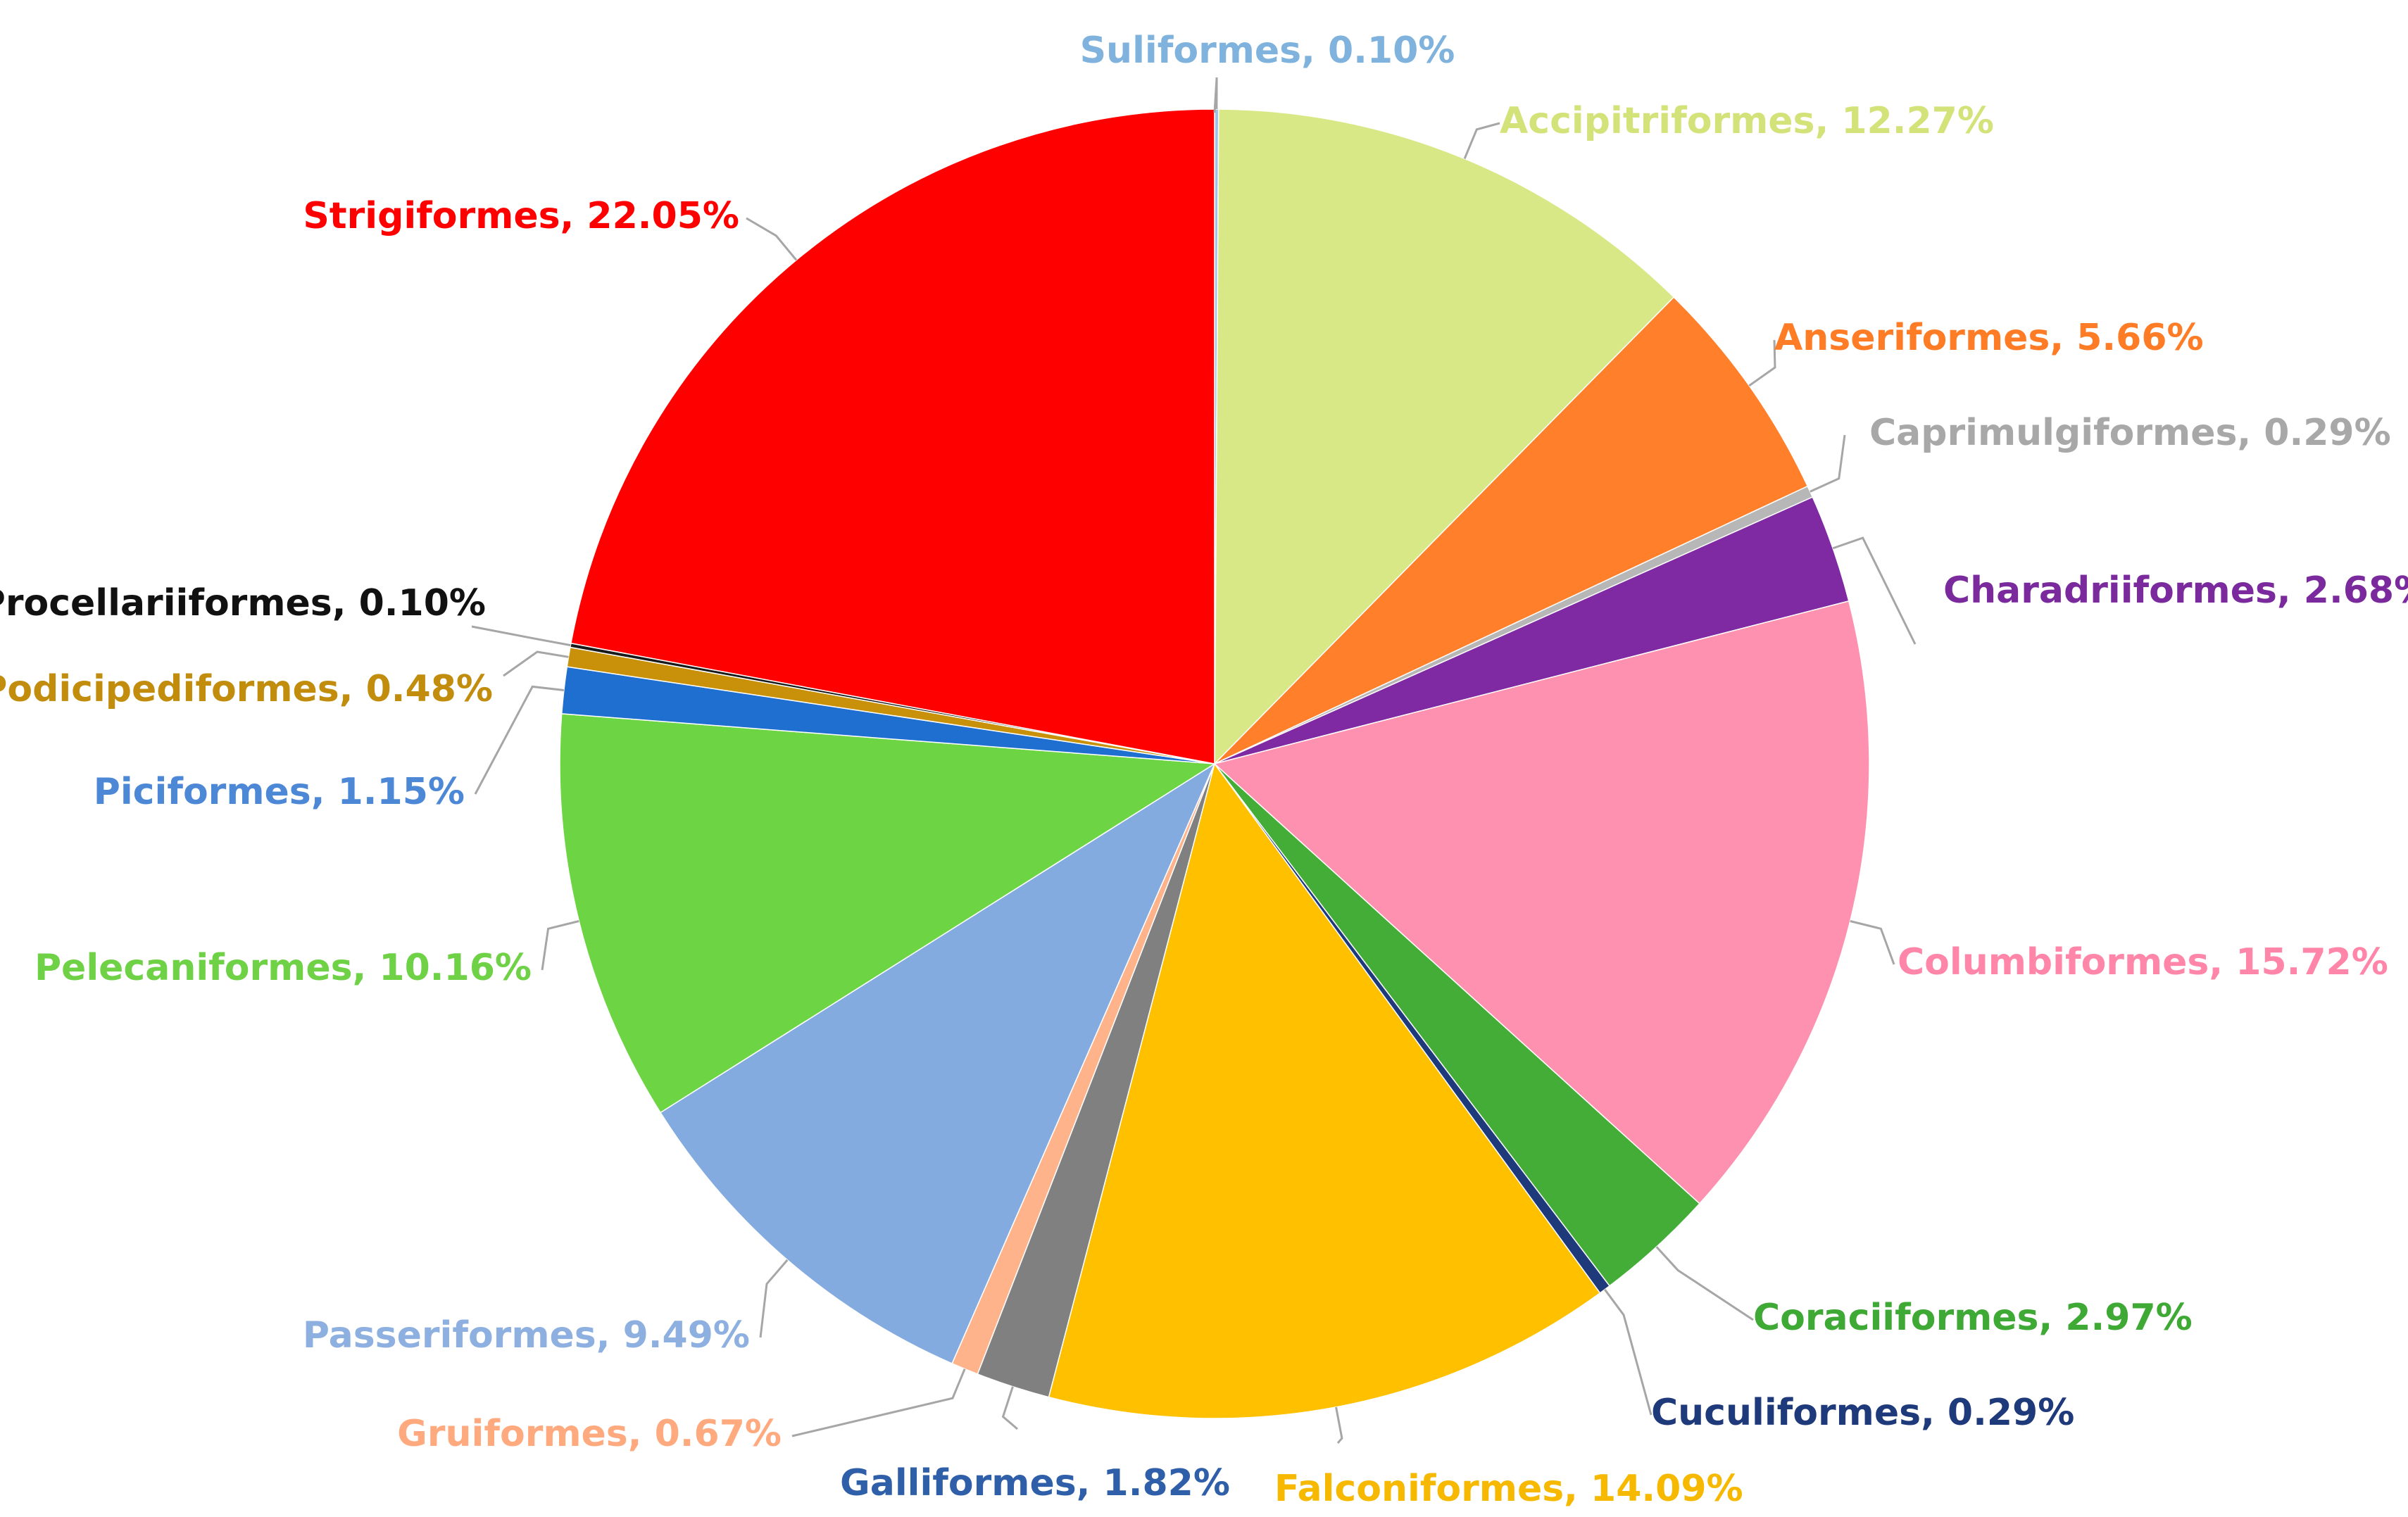 The width and height of the screenshot is (2408, 1517). I want to click on data-label-passeriformes: Passeriformes, 9.49%, so click(526, 1335).